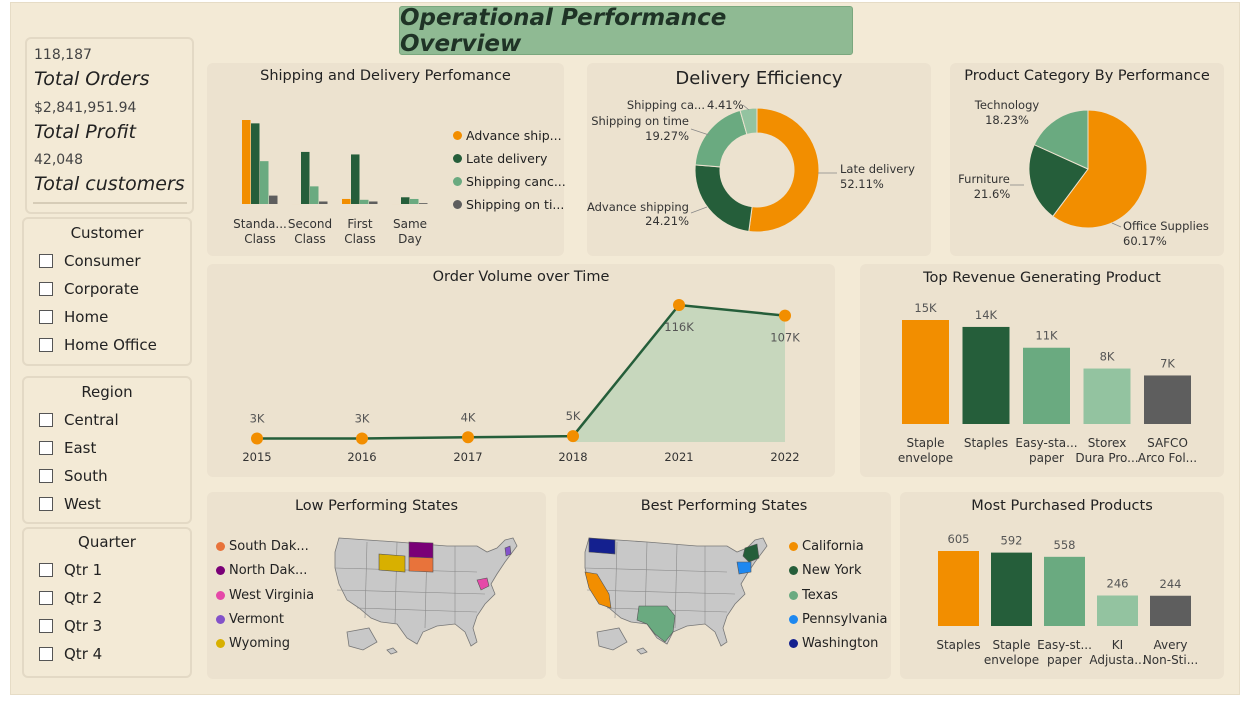 Image resolution: width=1248 pixels, height=703 pixels. I want to click on data-label: 14K, so click(986, 315).